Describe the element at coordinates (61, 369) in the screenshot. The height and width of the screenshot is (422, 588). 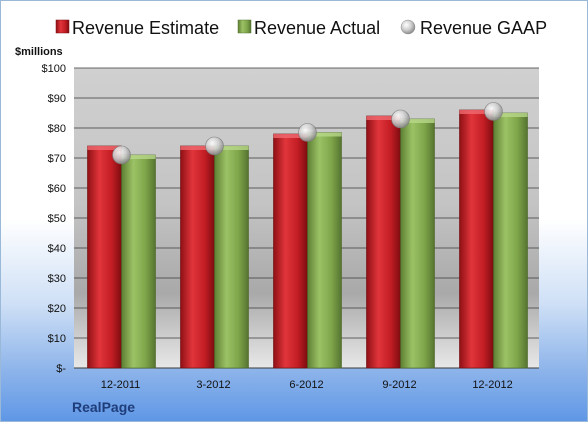
I see `y-tick-label: $-` at that location.